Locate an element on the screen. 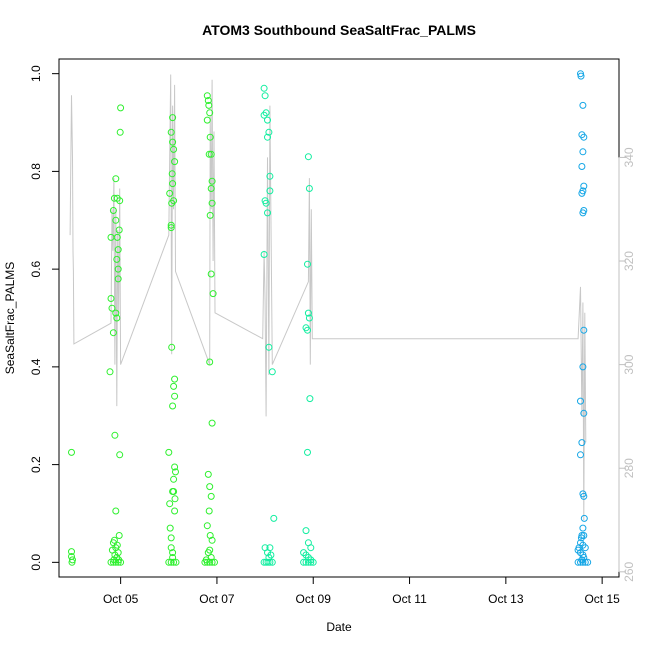 Image resolution: width=650 pixels, height=655 pixels. x-tick-label: Oct 11 is located at coordinates (409, 599).